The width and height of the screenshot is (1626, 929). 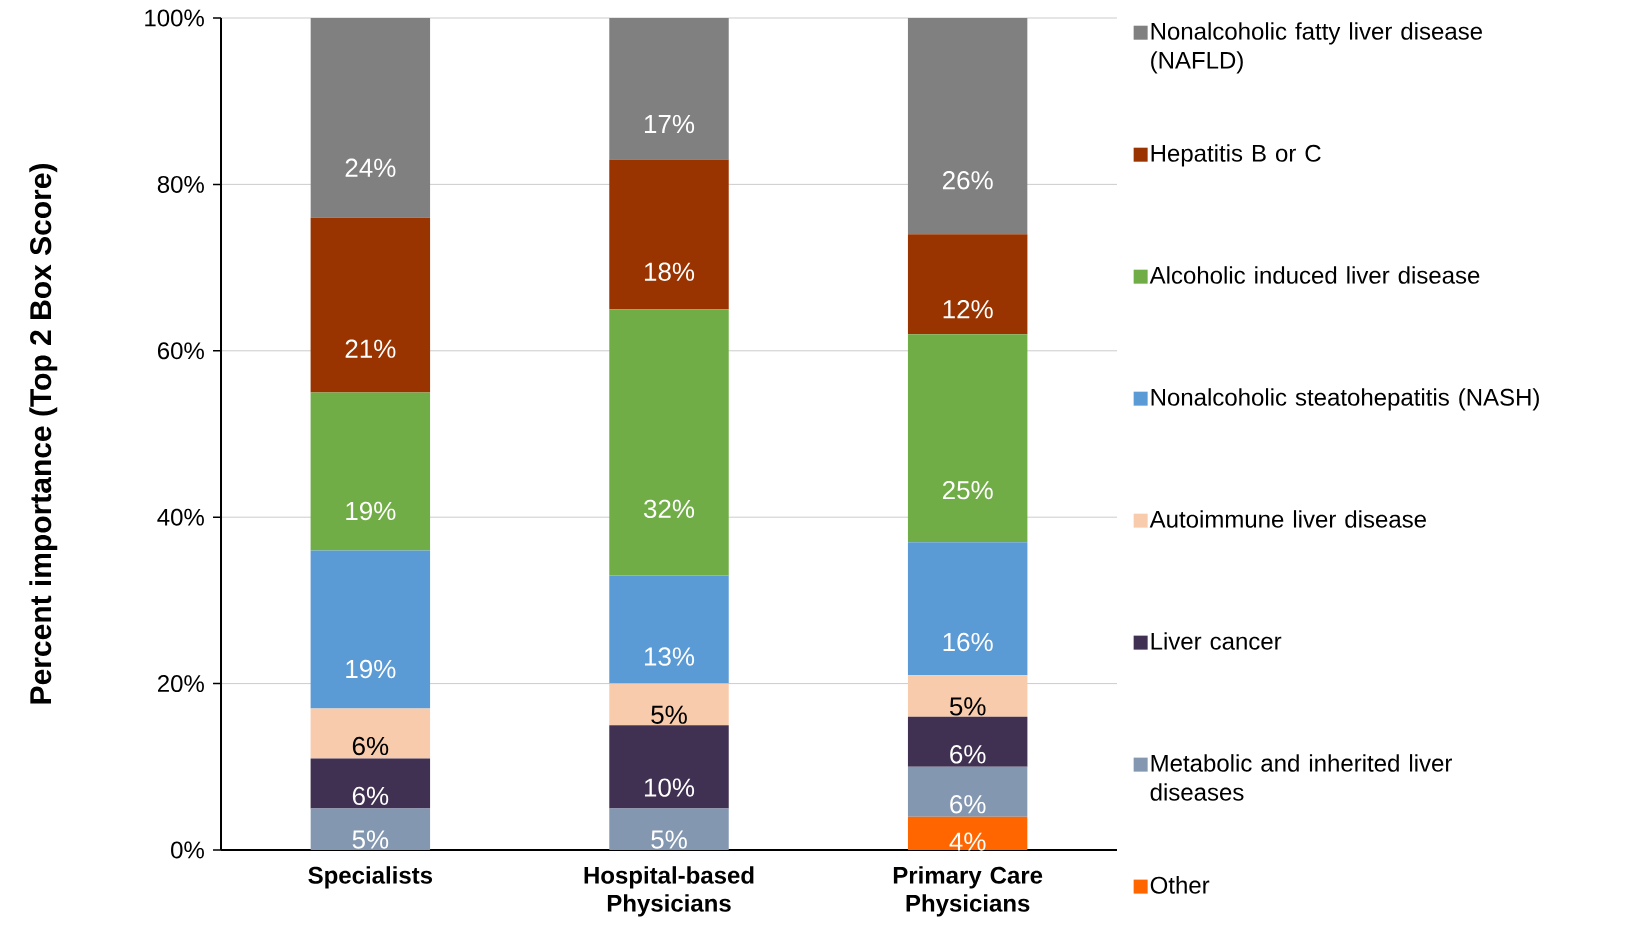 What do you see at coordinates (669, 124) in the screenshot?
I see `data-label: 17%` at bounding box center [669, 124].